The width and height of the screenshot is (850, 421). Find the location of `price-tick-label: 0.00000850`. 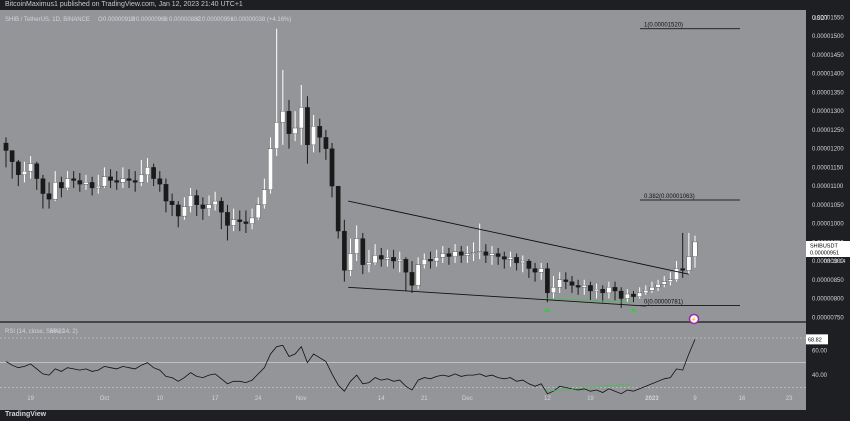

price-tick-label: 0.00000850 is located at coordinates (828, 281).